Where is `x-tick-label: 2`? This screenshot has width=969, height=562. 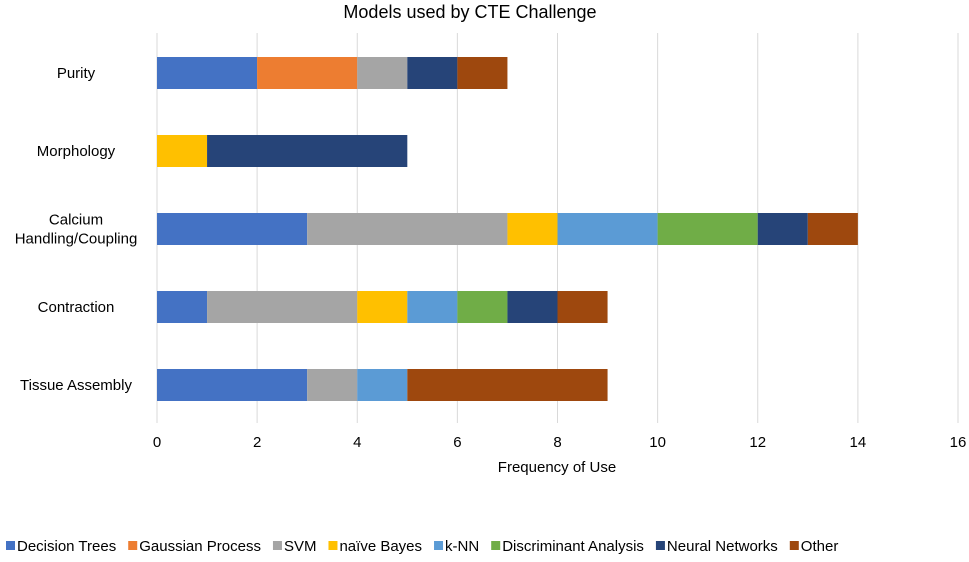 x-tick-label: 2 is located at coordinates (257, 442).